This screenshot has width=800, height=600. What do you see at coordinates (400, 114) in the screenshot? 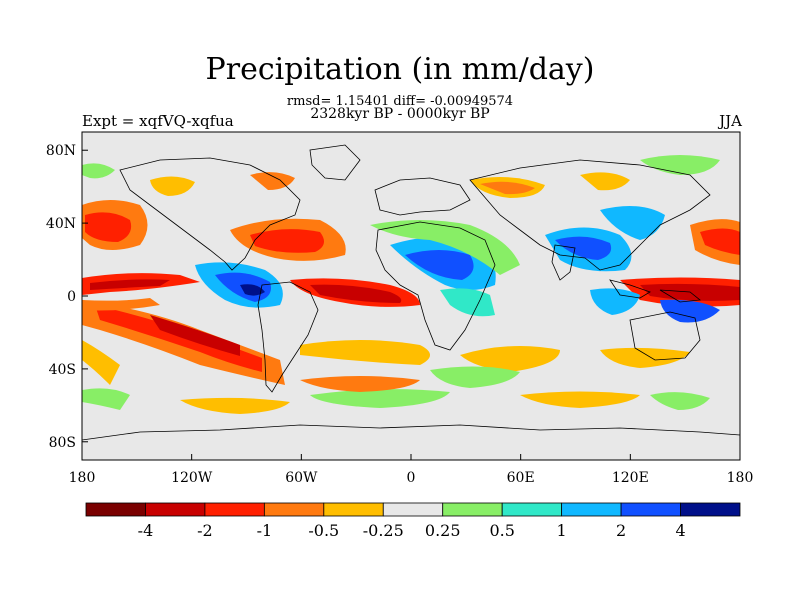
I see `period-subtitle: 2328kyr BP - 0000kyr BP` at bounding box center [400, 114].